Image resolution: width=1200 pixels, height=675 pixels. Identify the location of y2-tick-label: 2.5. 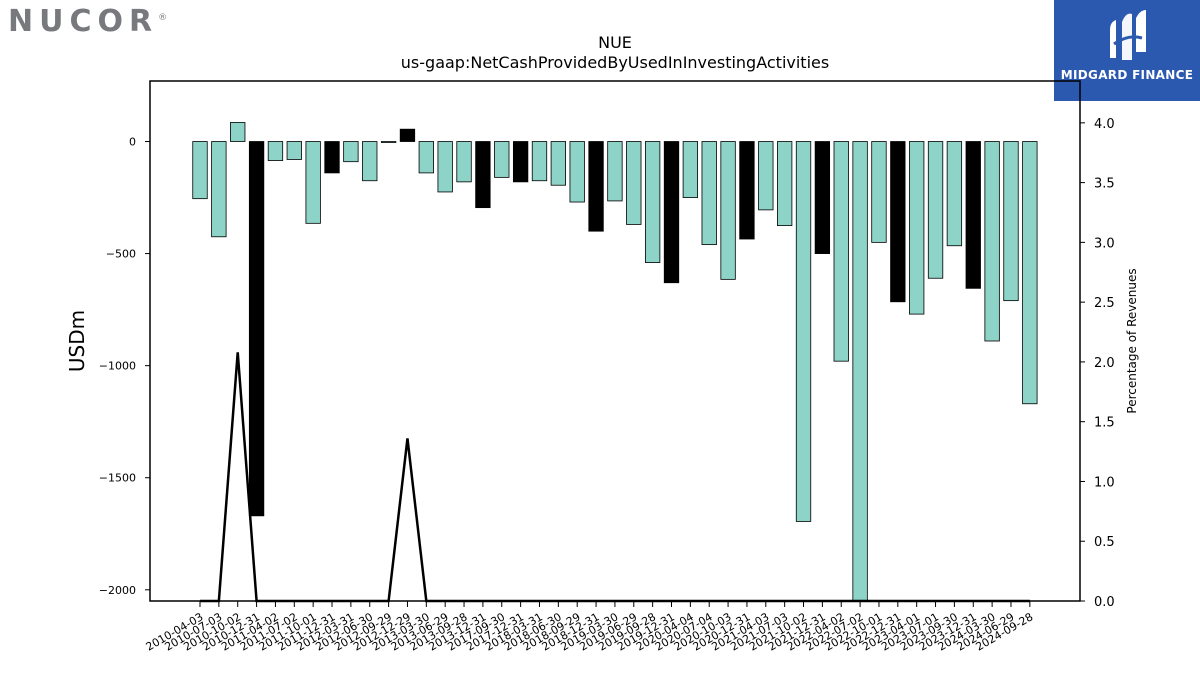
(1104, 303).